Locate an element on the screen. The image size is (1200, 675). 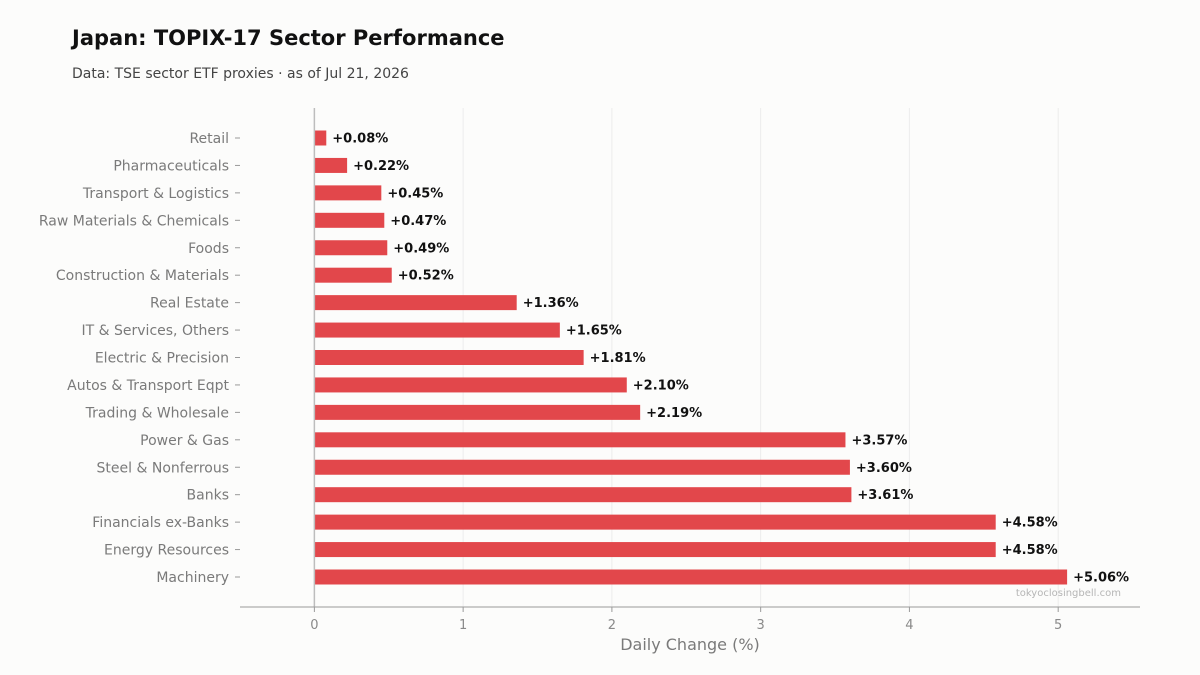
x-tick-label: 4 is located at coordinates (909, 625).